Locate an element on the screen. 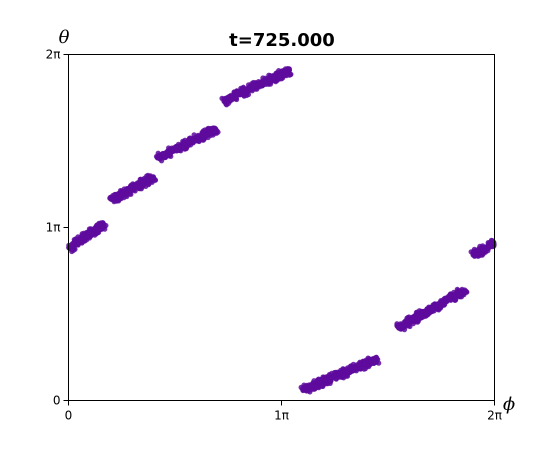 The height and width of the screenshot is (450, 550). x-axis-label: ϕ is located at coordinates (509, 404).